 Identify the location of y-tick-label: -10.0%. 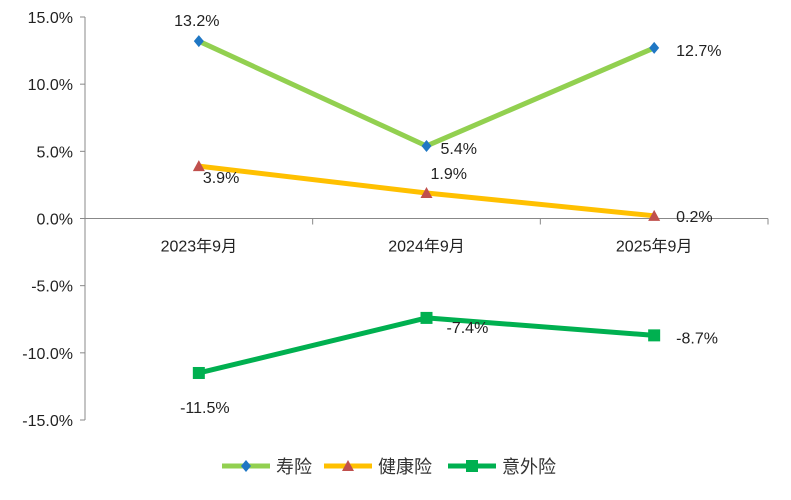
(47, 354).